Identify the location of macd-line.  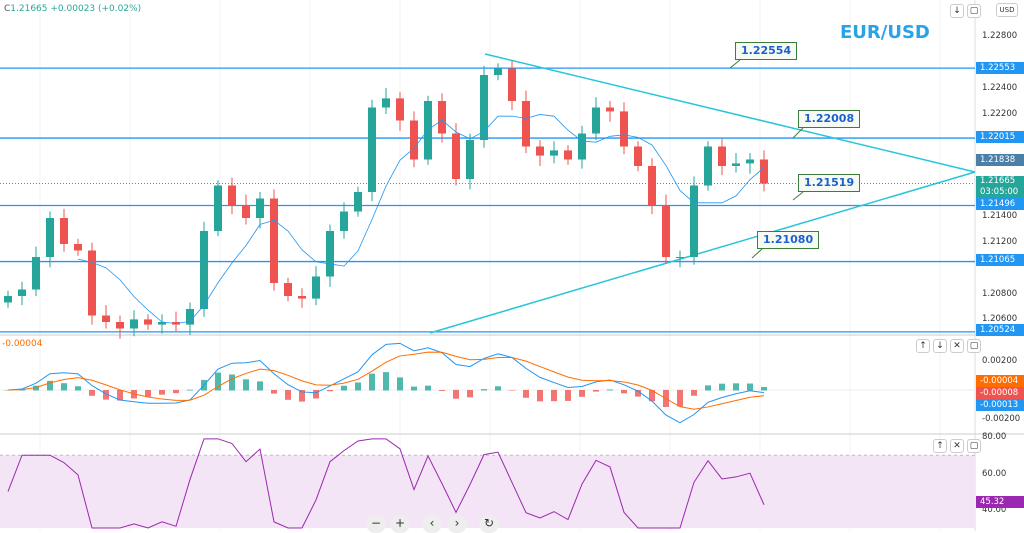
(386, 383).